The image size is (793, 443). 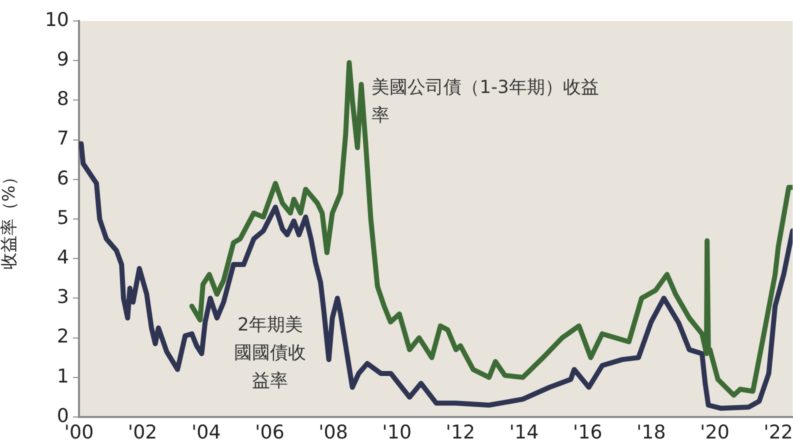 What do you see at coordinates (62, 297) in the screenshot?
I see `y-tick-label: 3` at bounding box center [62, 297].